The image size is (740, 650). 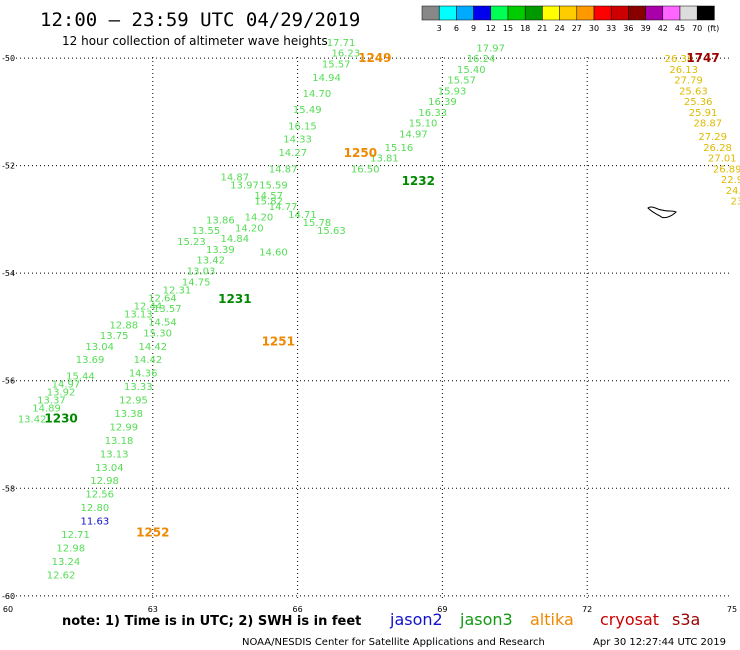 I want to click on wave-height-value-altika: 27.79, so click(x=688, y=81).